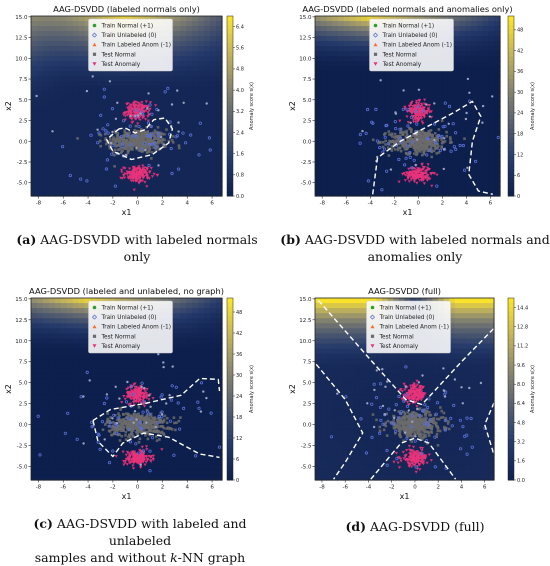 This screenshot has width=550, height=566. What do you see at coordinates (21, 18) in the screenshot?
I see `y-tick-label: 15.0` at bounding box center [21, 18].